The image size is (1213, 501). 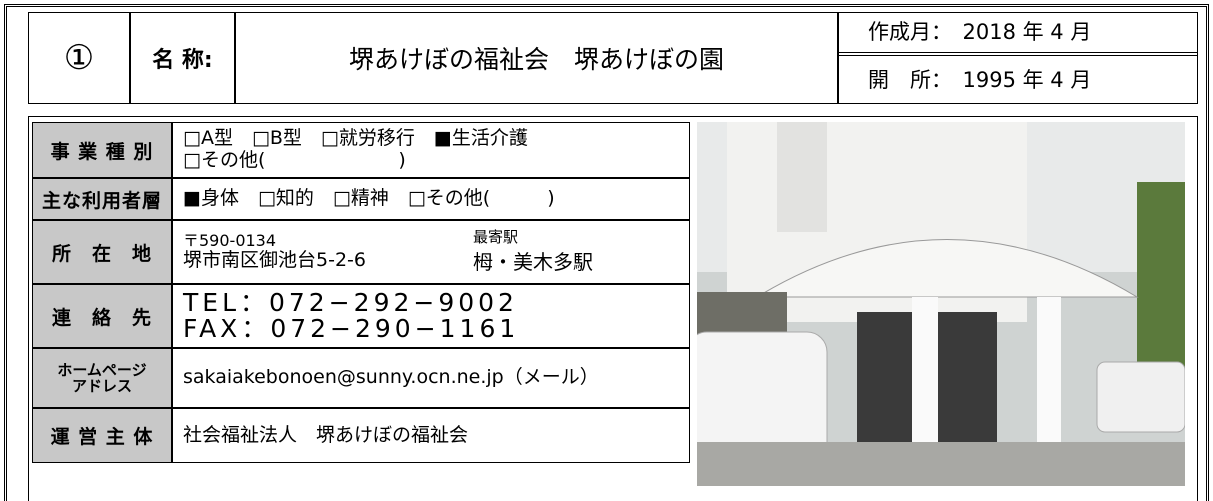 I want to click on station-label: 最寄駅, so click(x=496, y=237).